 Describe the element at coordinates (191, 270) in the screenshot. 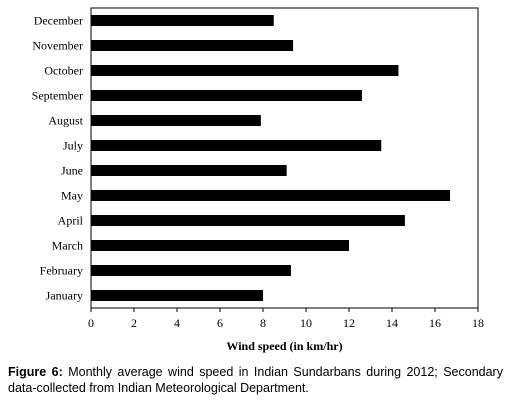

I see `bar-february` at that location.